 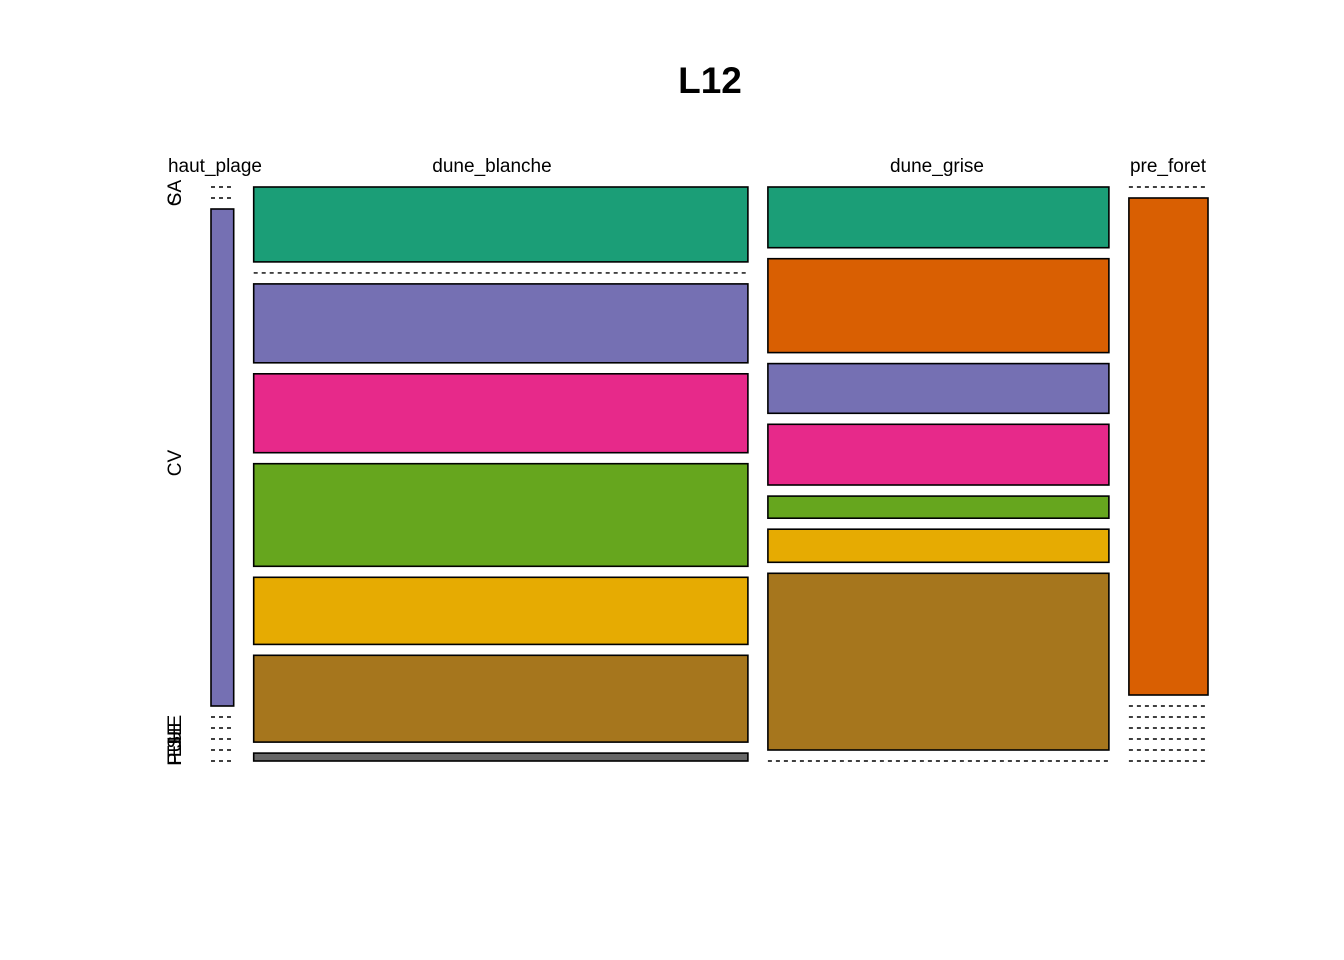 What do you see at coordinates (938, 388) in the screenshot?
I see `tile-dune-grise-cv` at bounding box center [938, 388].